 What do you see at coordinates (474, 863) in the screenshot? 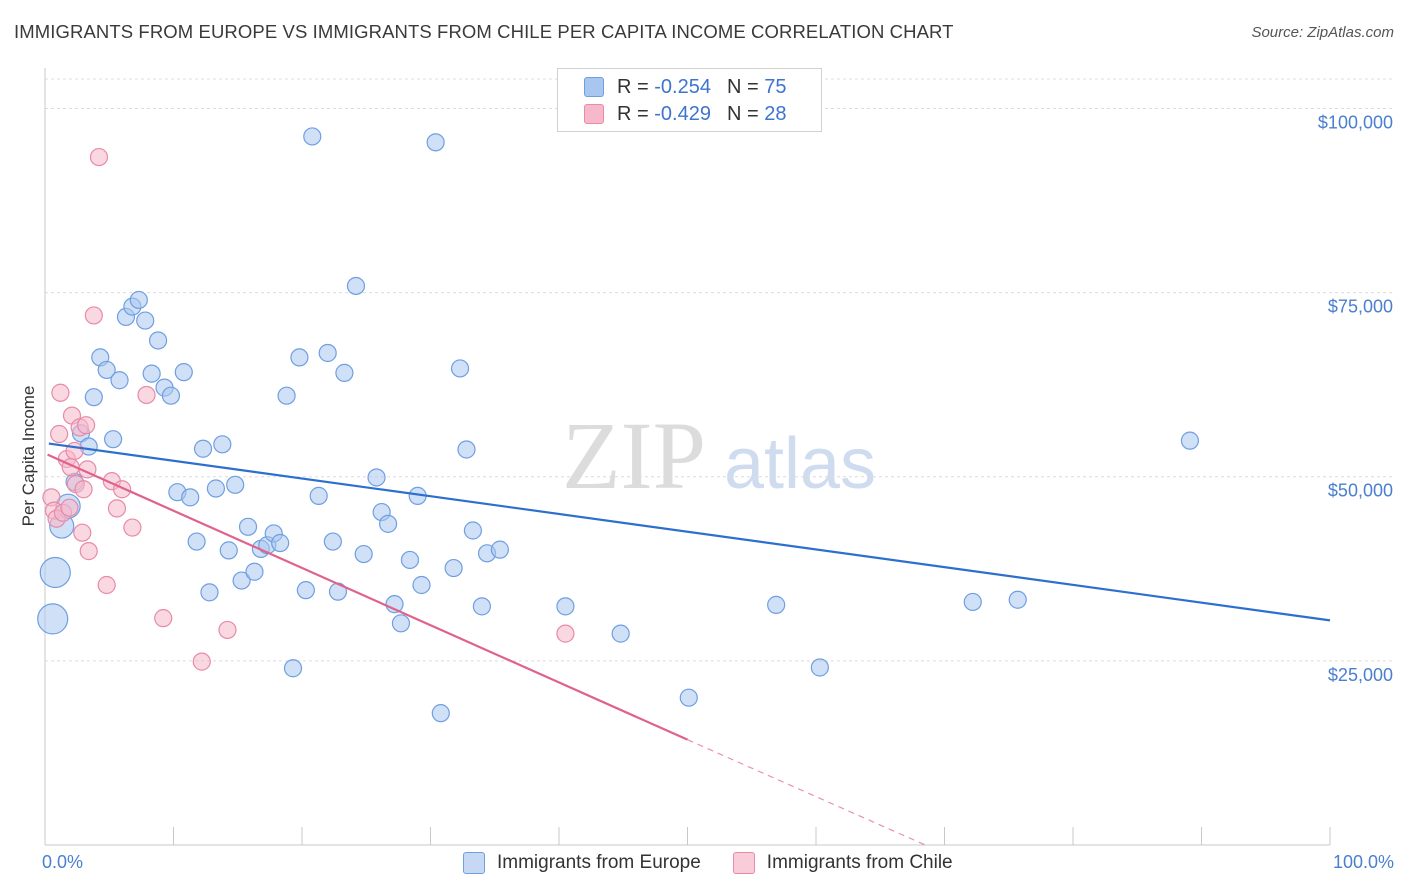
I see `legend-europe-swatch` at bounding box center [474, 863].